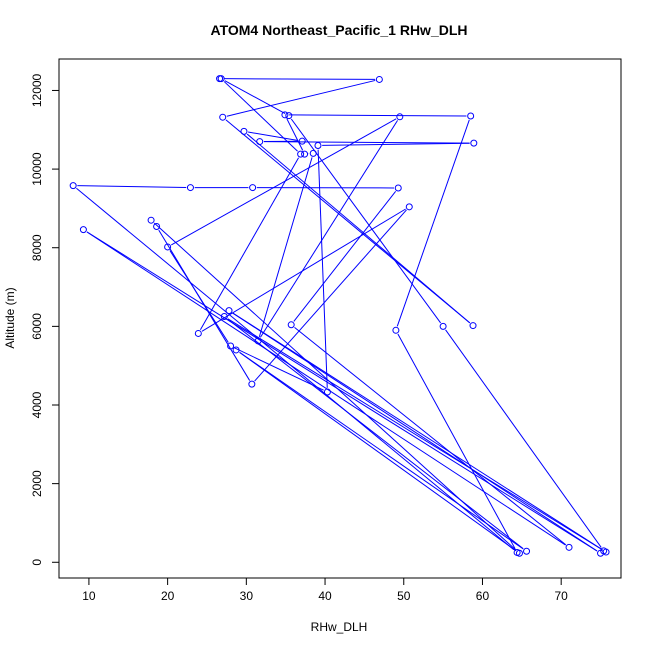 Image resolution: width=650 pixels, height=650 pixels. What do you see at coordinates (89, 596) in the screenshot?
I see `x-tick-label: 10` at bounding box center [89, 596].